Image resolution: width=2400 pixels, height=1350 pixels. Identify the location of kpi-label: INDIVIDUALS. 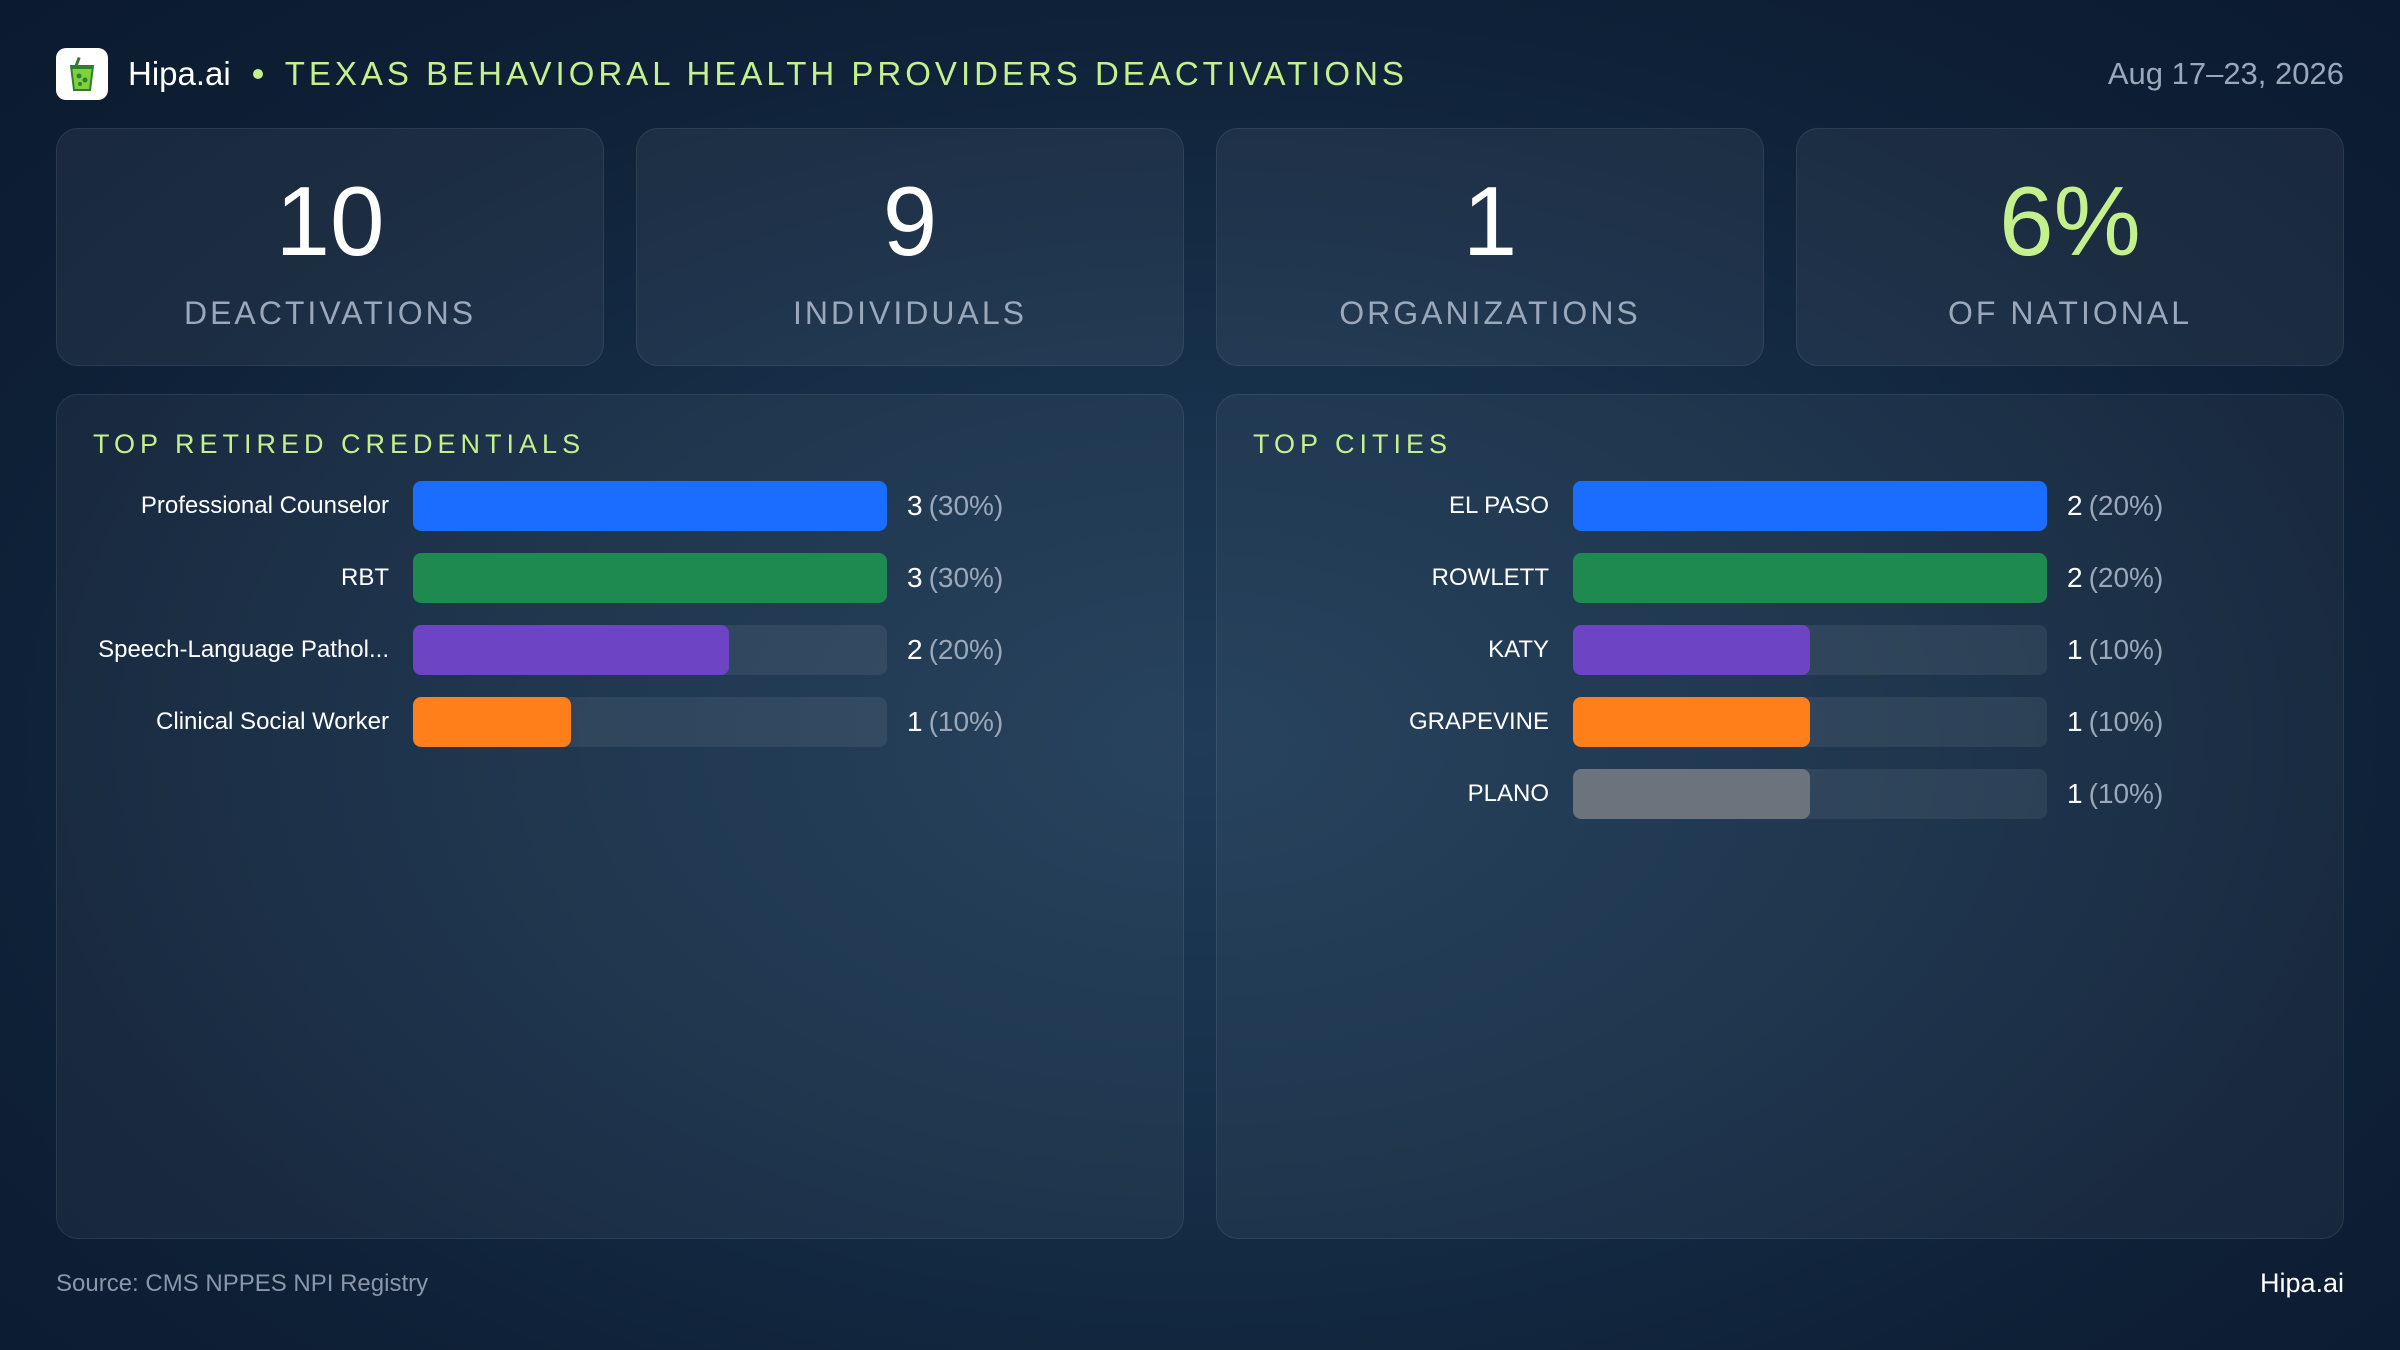
(910, 313).